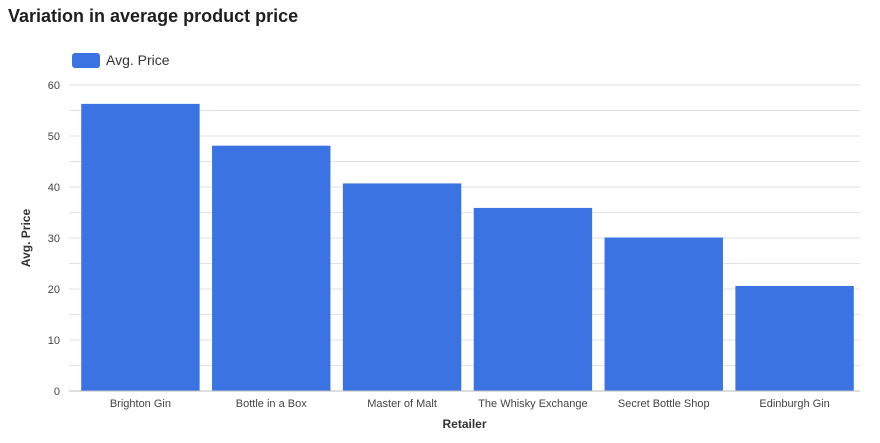 This screenshot has width=880, height=443. I want to click on x-axis-title: Retailer, so click(464, 424).